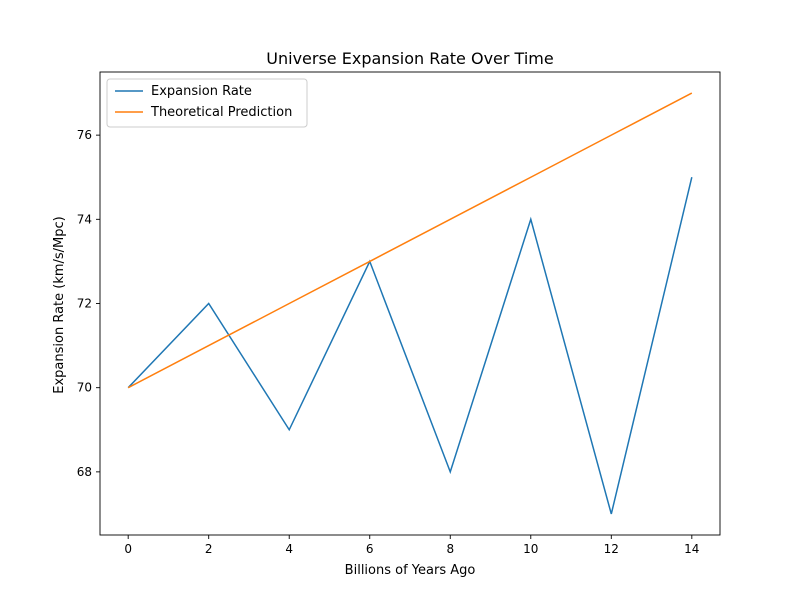  What do you see at coordinates (84, 135) in the screenshot?
I see `y-tick-label: 76` at bounding box center [84, 135].